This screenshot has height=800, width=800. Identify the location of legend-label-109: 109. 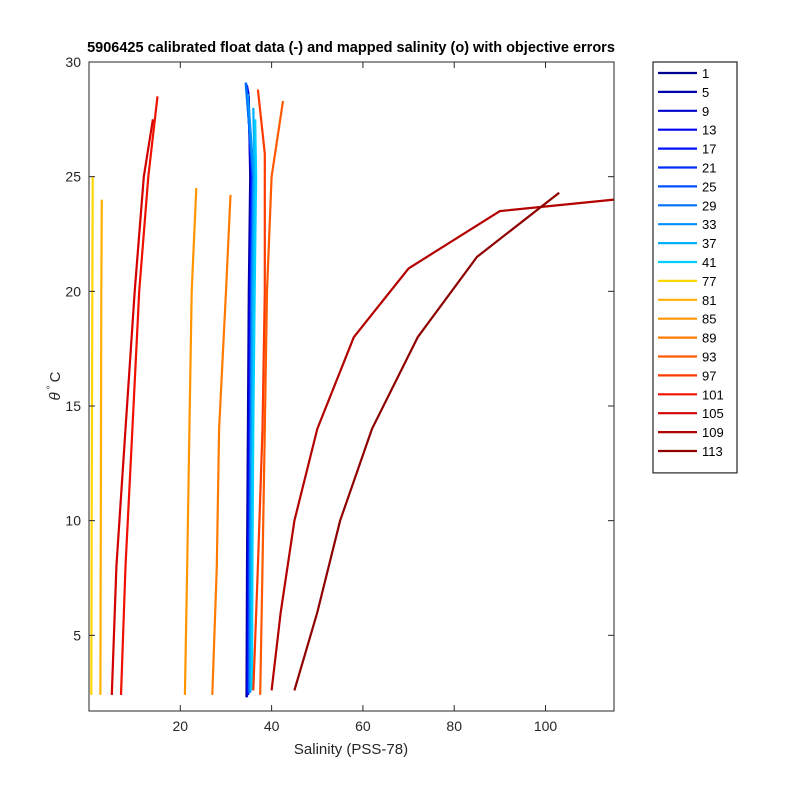
(713, 432).